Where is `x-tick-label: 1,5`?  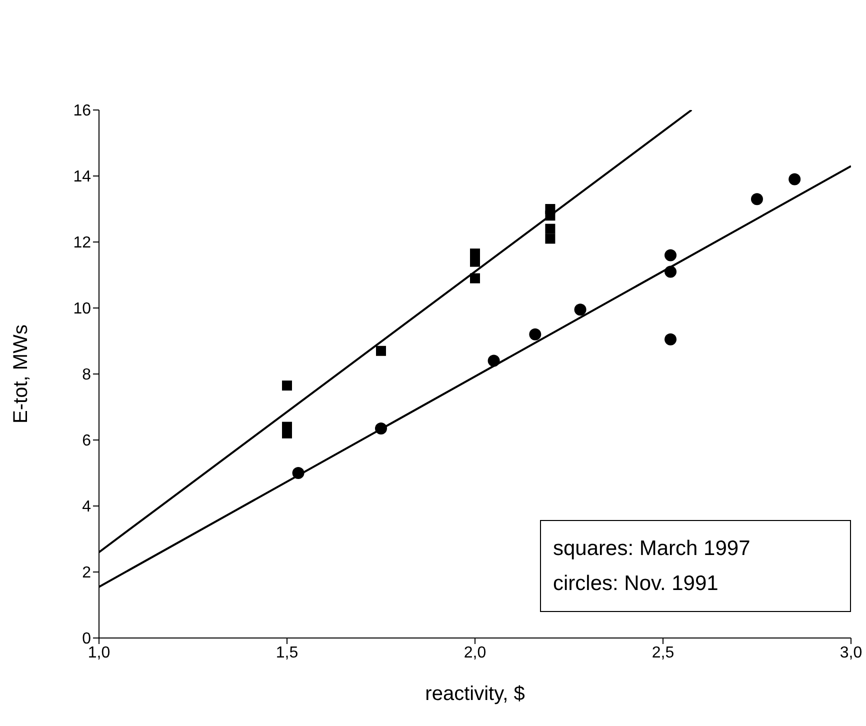 x-tick-label: 1,5 is located at coordinates (287, 653).